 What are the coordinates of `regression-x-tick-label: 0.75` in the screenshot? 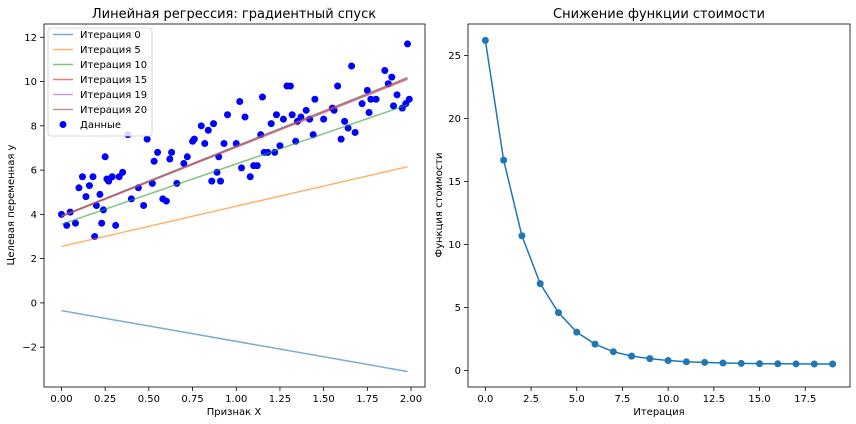 It's located at (192, 399).